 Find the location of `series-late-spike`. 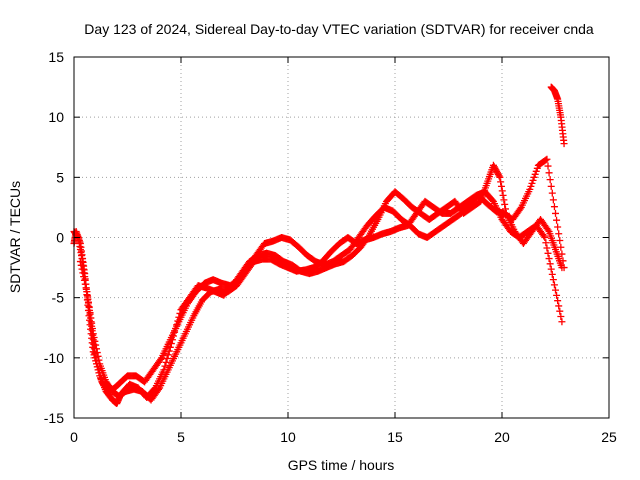

series-late-spike is located at coordinates (557, 115).